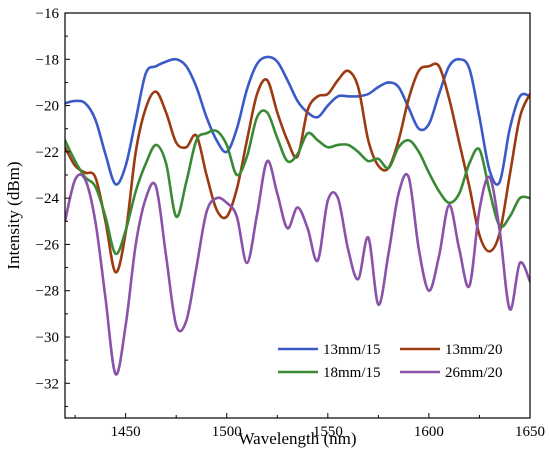  Describe the element at coordinates (47, 153) in the screenshot. I see `y-tick-label: −22` at that location.